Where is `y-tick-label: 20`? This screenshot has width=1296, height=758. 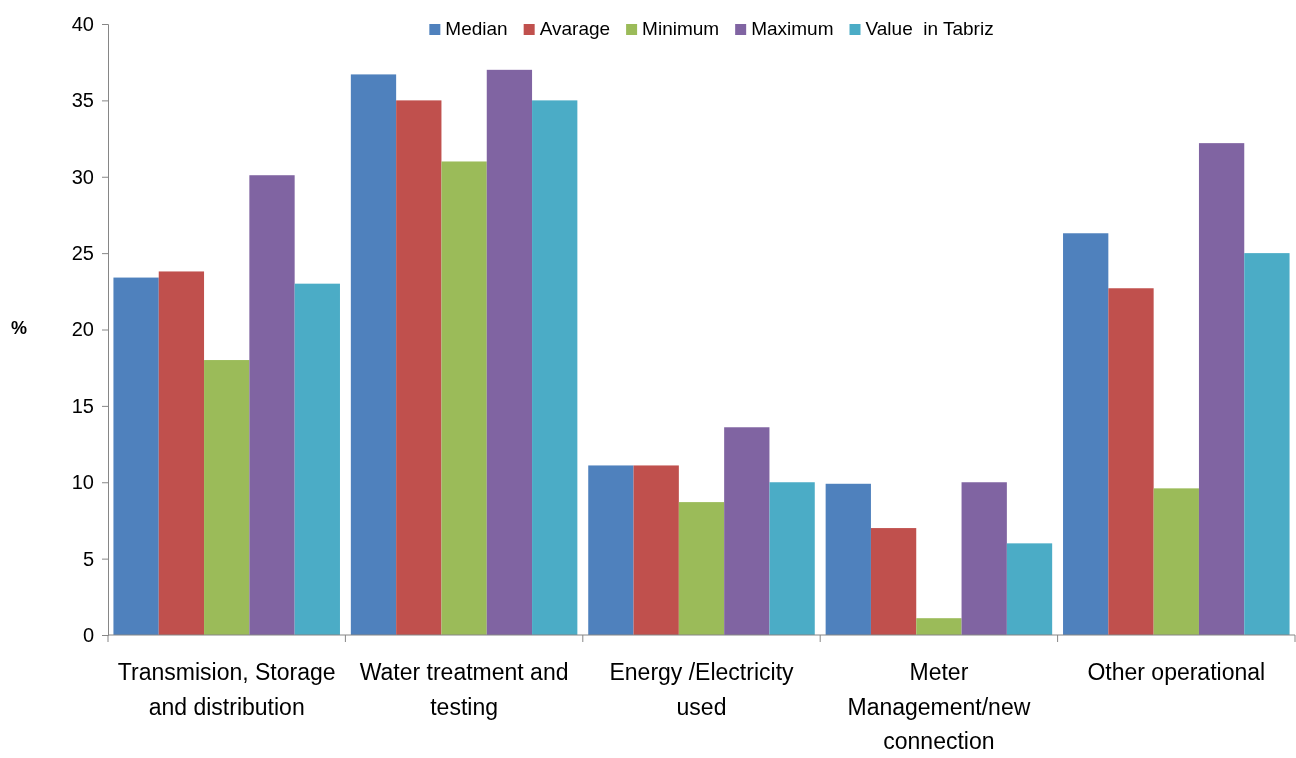
y-tick-label: 20 is located at coordinates (82, 329).